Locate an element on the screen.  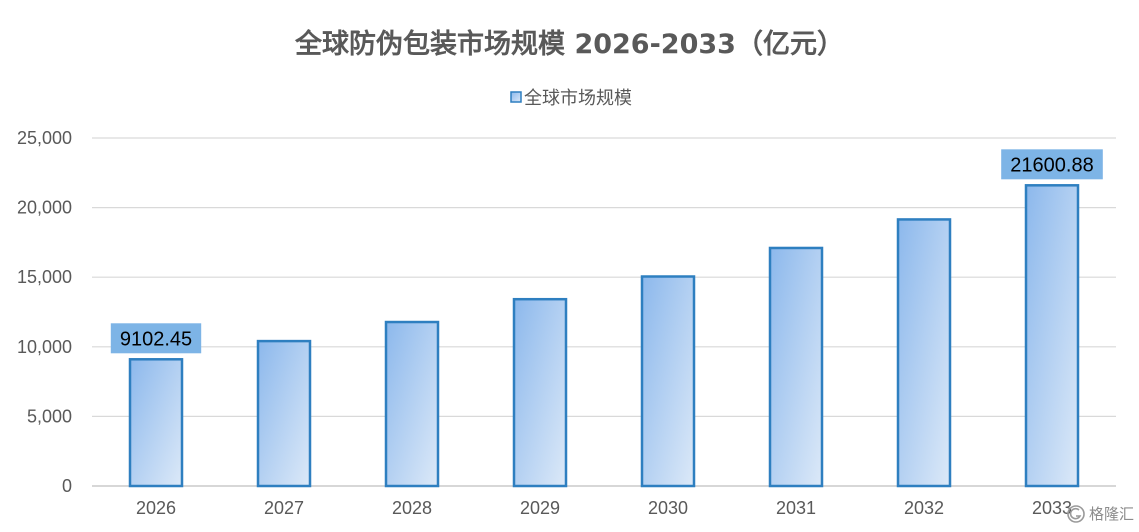
chart-title: 全球防伪包装市场规模 2026-2033（亿元） is located at coordinates (569, 44).